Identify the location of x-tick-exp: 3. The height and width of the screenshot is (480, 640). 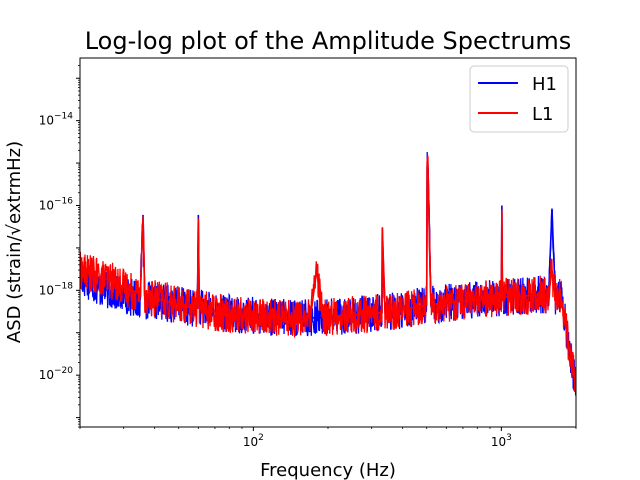
(509, 438).